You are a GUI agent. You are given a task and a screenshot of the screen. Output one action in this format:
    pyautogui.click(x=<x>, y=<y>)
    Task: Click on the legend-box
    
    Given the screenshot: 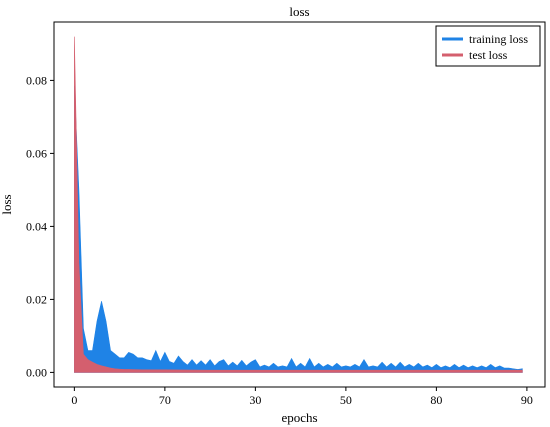 What is the action you would take?
    pyautogui.click(x=488, y=46)
    